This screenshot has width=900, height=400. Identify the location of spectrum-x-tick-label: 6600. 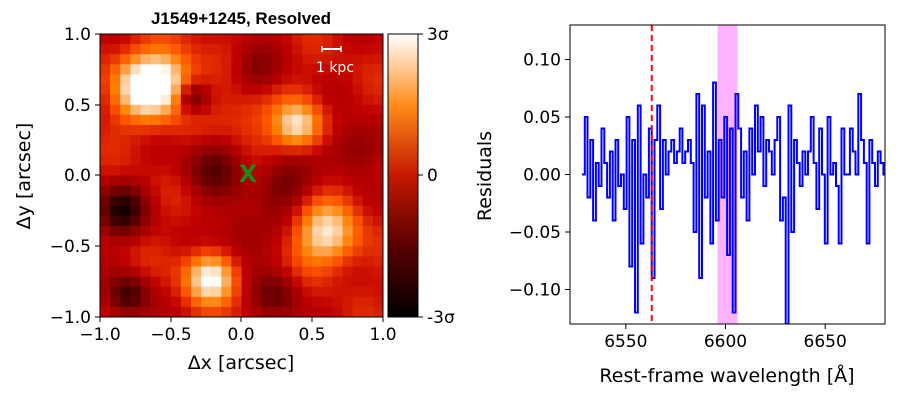
(725, 342).